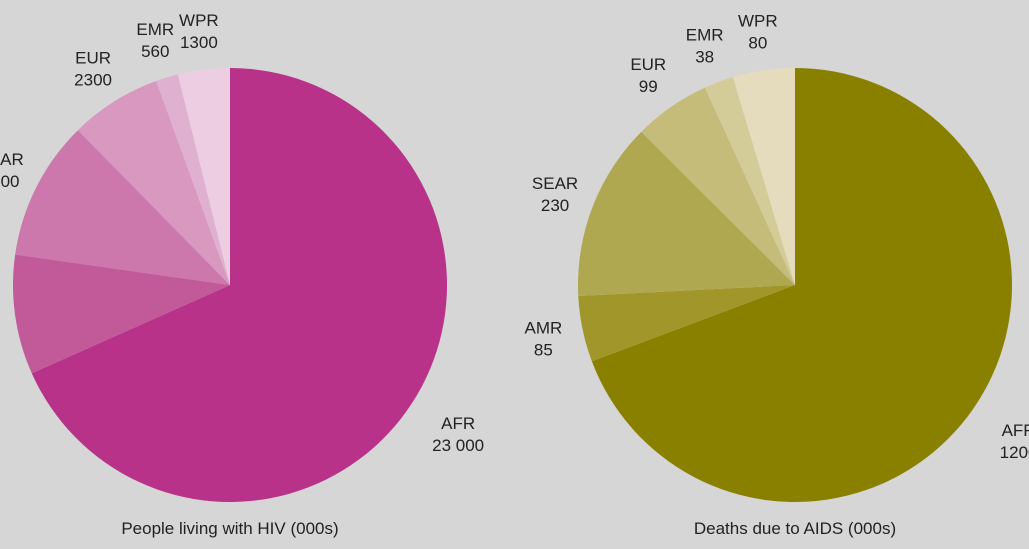 This screenshot has height=549, width=1029. Describe the element at coordinates (758, 32) in the screenshot. I see `slice-label: WPR 80` at that location.